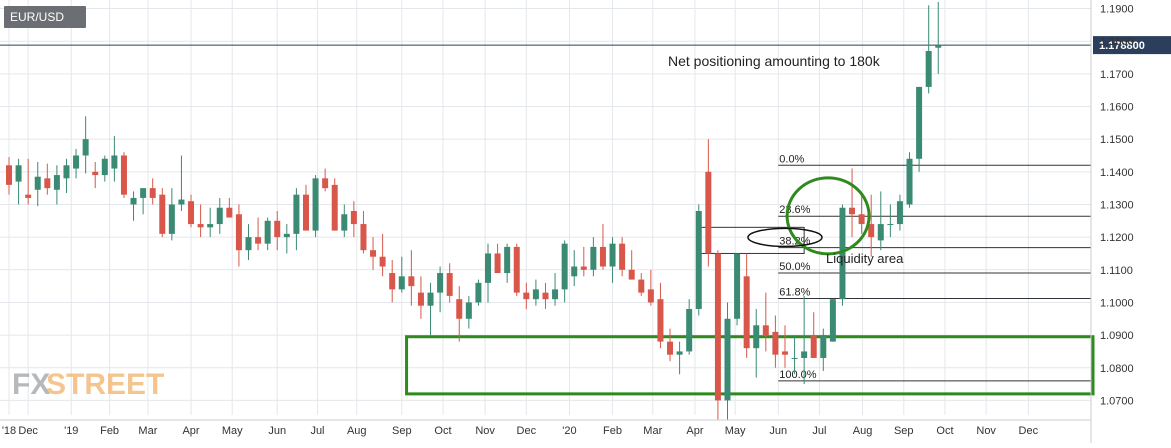 The image size is (1171, 448). I want to click on y-tick-label: 1.1700, so click(1117, 75).